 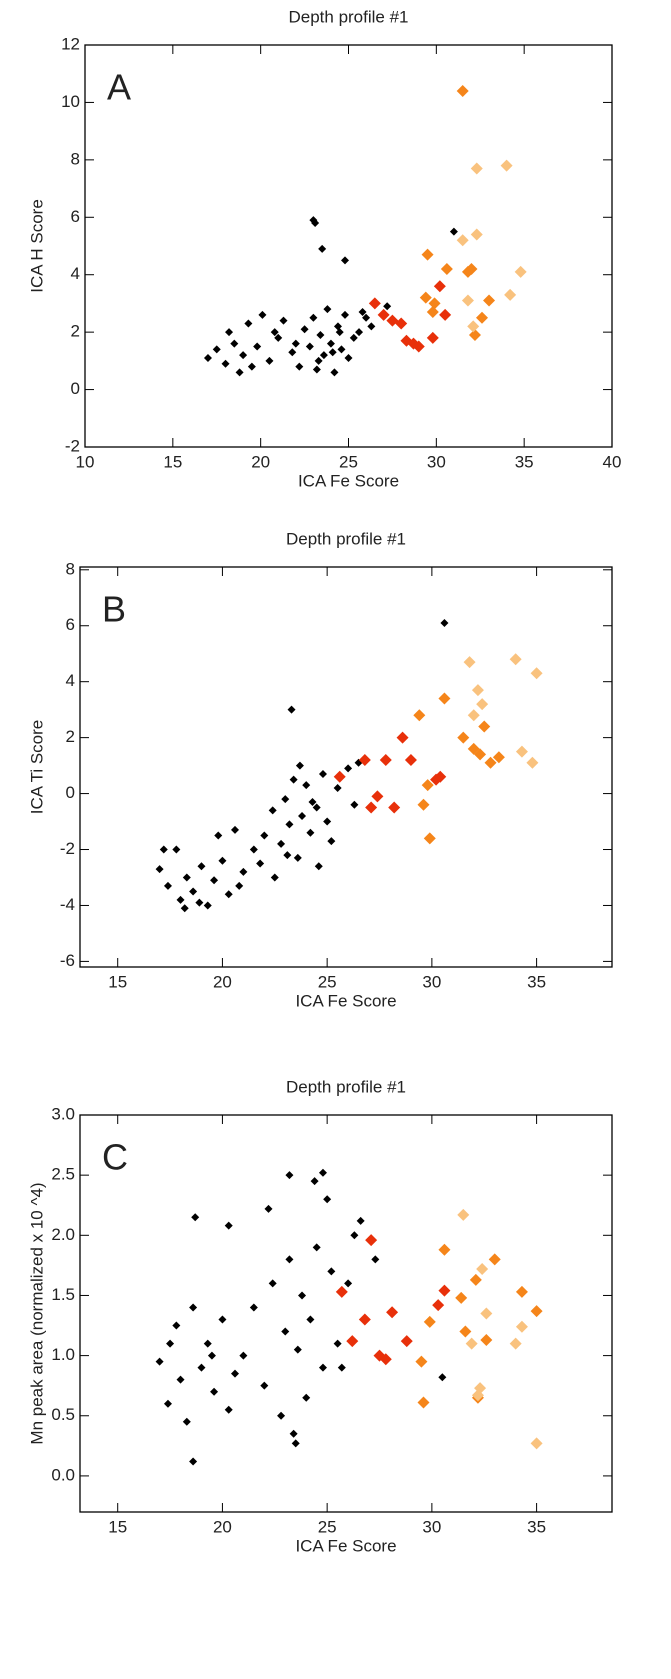 What do you see at coordinates (117, 981) in the screenshot?
I see `x-tick-label: 15` at bounding box center [117, 981].